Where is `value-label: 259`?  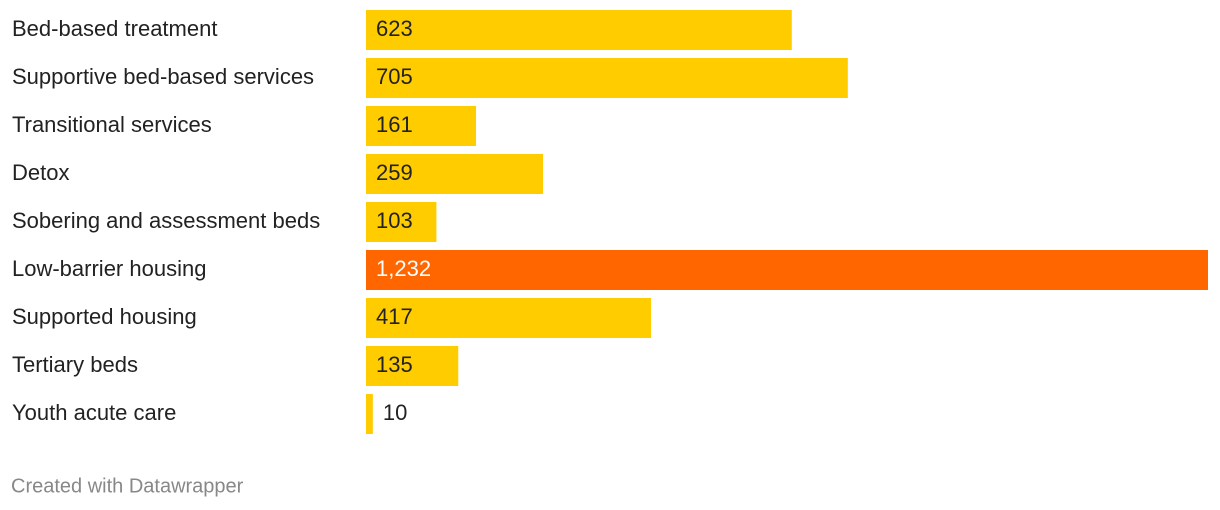 value-label: 259 is located at coordinates (394, 172).